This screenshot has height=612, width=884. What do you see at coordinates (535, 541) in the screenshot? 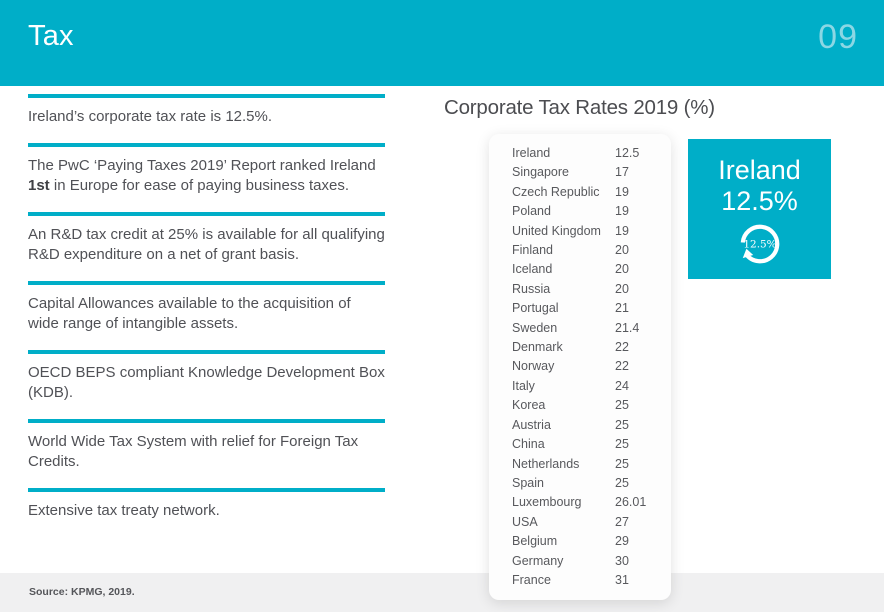
I see `country-cell: Belgium` at bounding box center [535, 541].